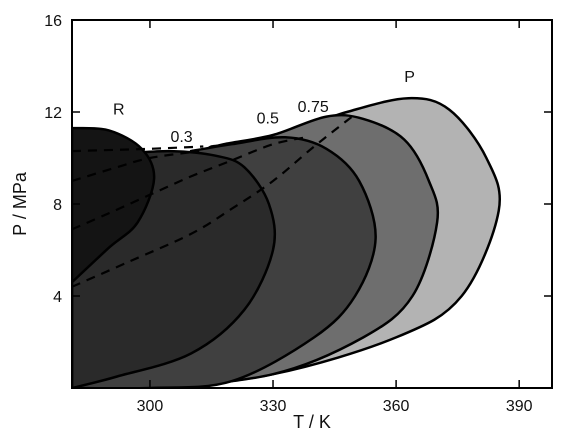 This screenshot has width=562, height=436. I want to click on y-tick-label: 4, so click(57, 297).